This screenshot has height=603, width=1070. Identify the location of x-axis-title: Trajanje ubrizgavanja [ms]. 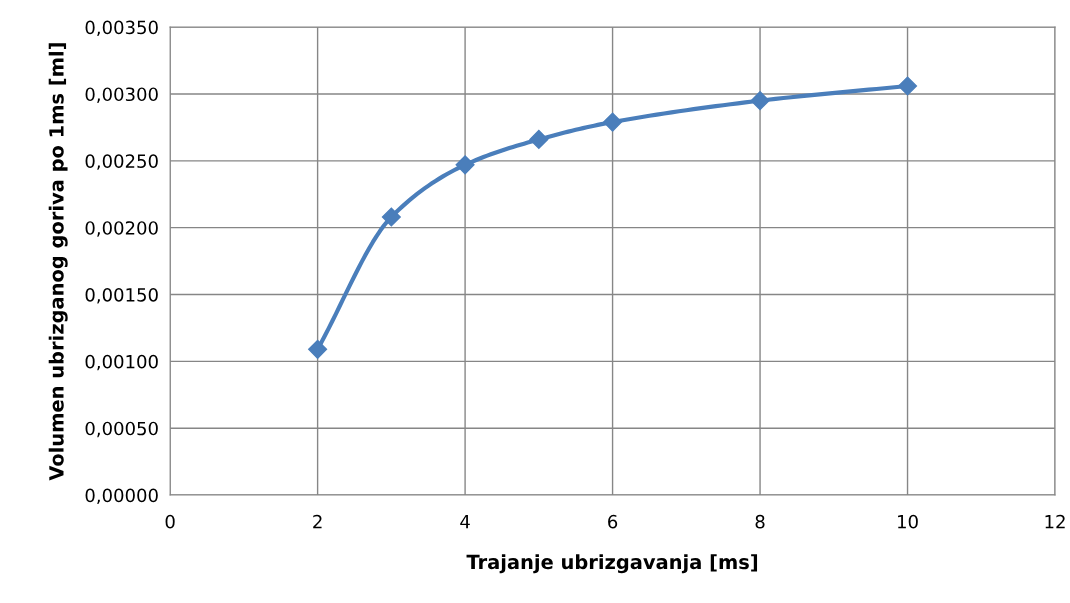
(612, 564).